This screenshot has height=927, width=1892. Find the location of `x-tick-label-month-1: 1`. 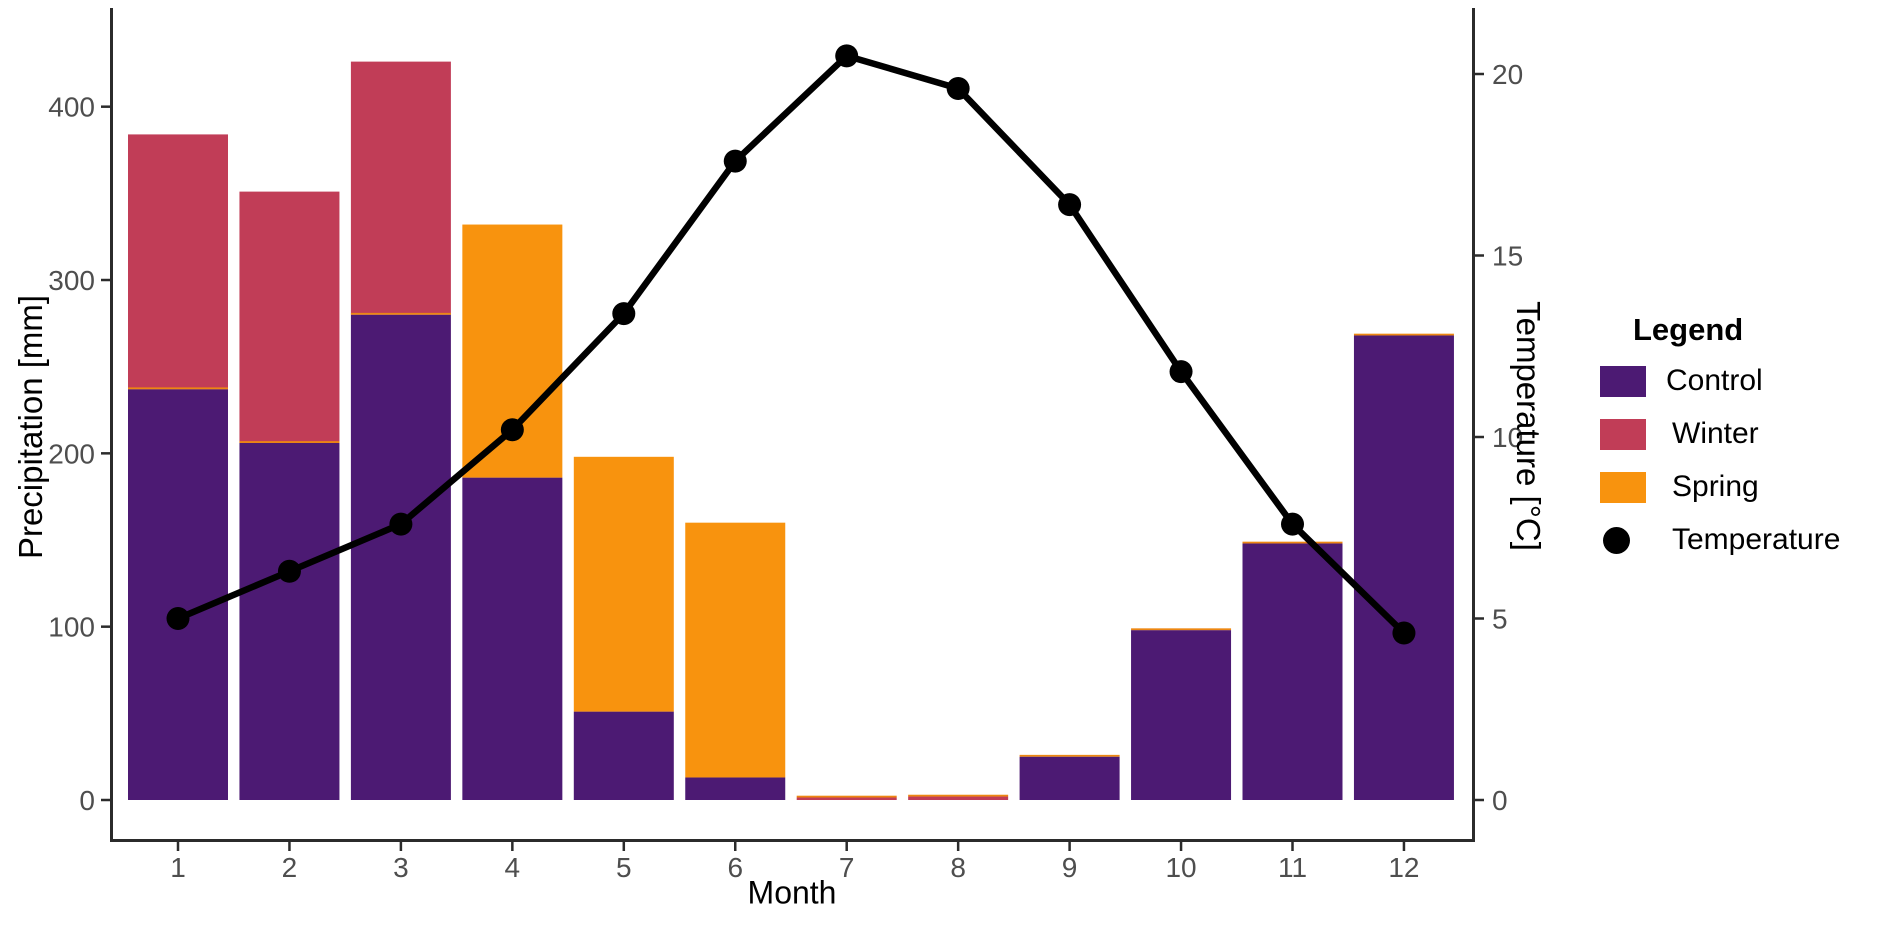

x-tick-label-month-1: 1 is located at coordinates (178, 867).